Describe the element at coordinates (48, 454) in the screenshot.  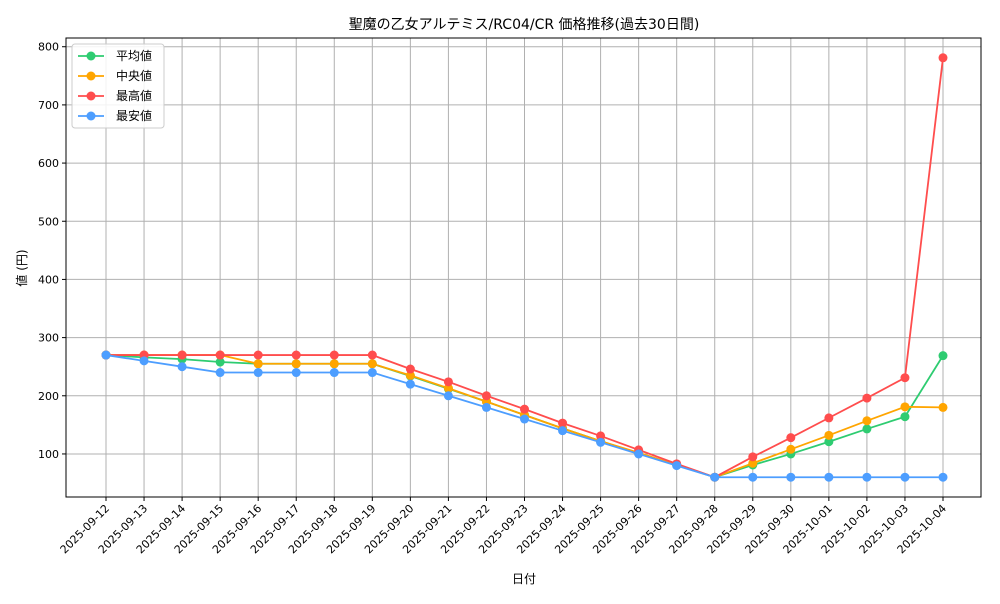
I see `y-tick-label: 100` at that location.